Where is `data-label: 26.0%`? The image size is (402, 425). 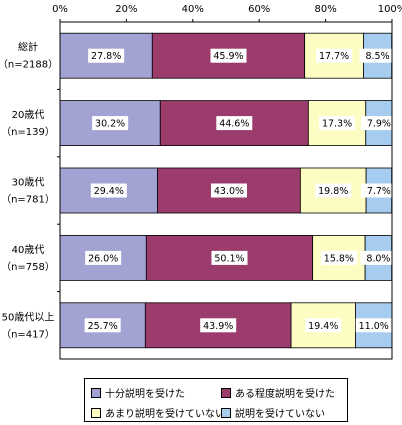 data-label: 26.0% is located at coordinates (103, 258).